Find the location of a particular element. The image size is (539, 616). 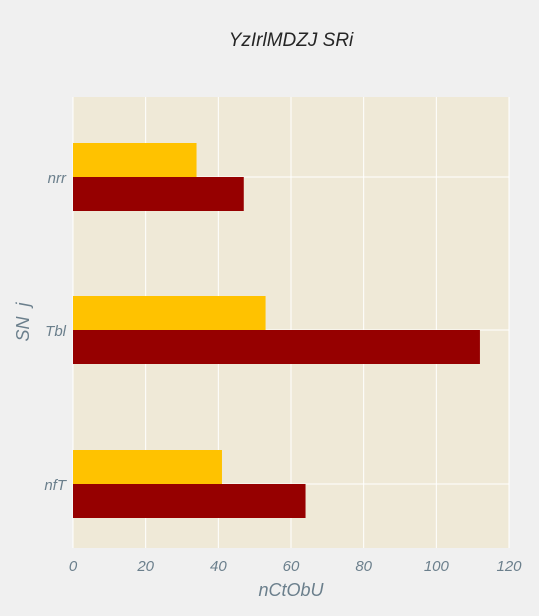

chart-title: YzIrlMDZJ SRi is located at coordinates (291, 40).